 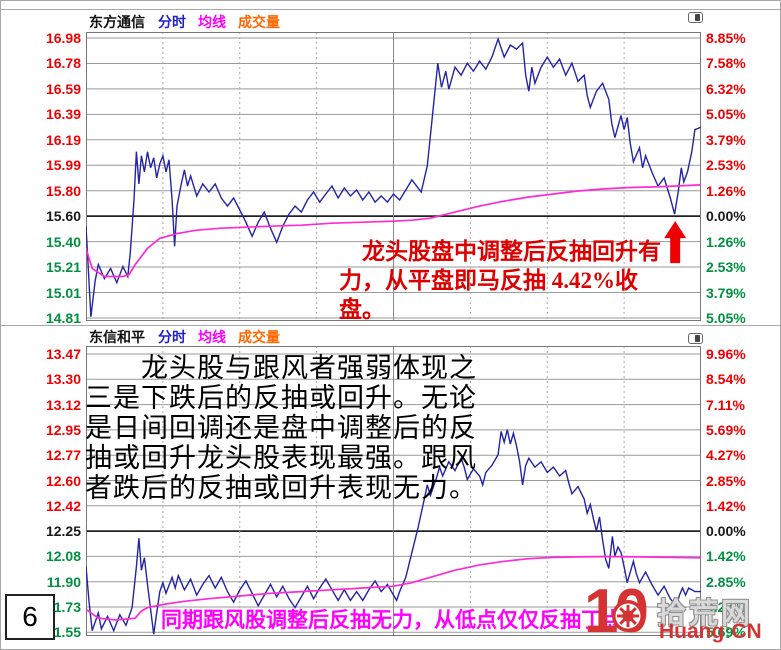 What do you see at coordinates (726, 38) in the screenshot?
I see `percent-axis-label: 8.85%` at bounding box center [726, 38].